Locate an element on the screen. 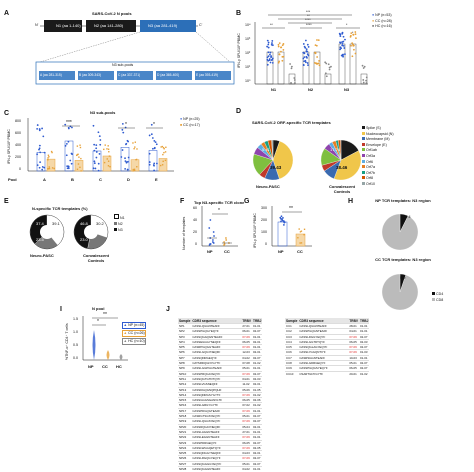 This screenshot has width=474, height=472. g-ytick-3: 0 is located at coordinates (266, 244).